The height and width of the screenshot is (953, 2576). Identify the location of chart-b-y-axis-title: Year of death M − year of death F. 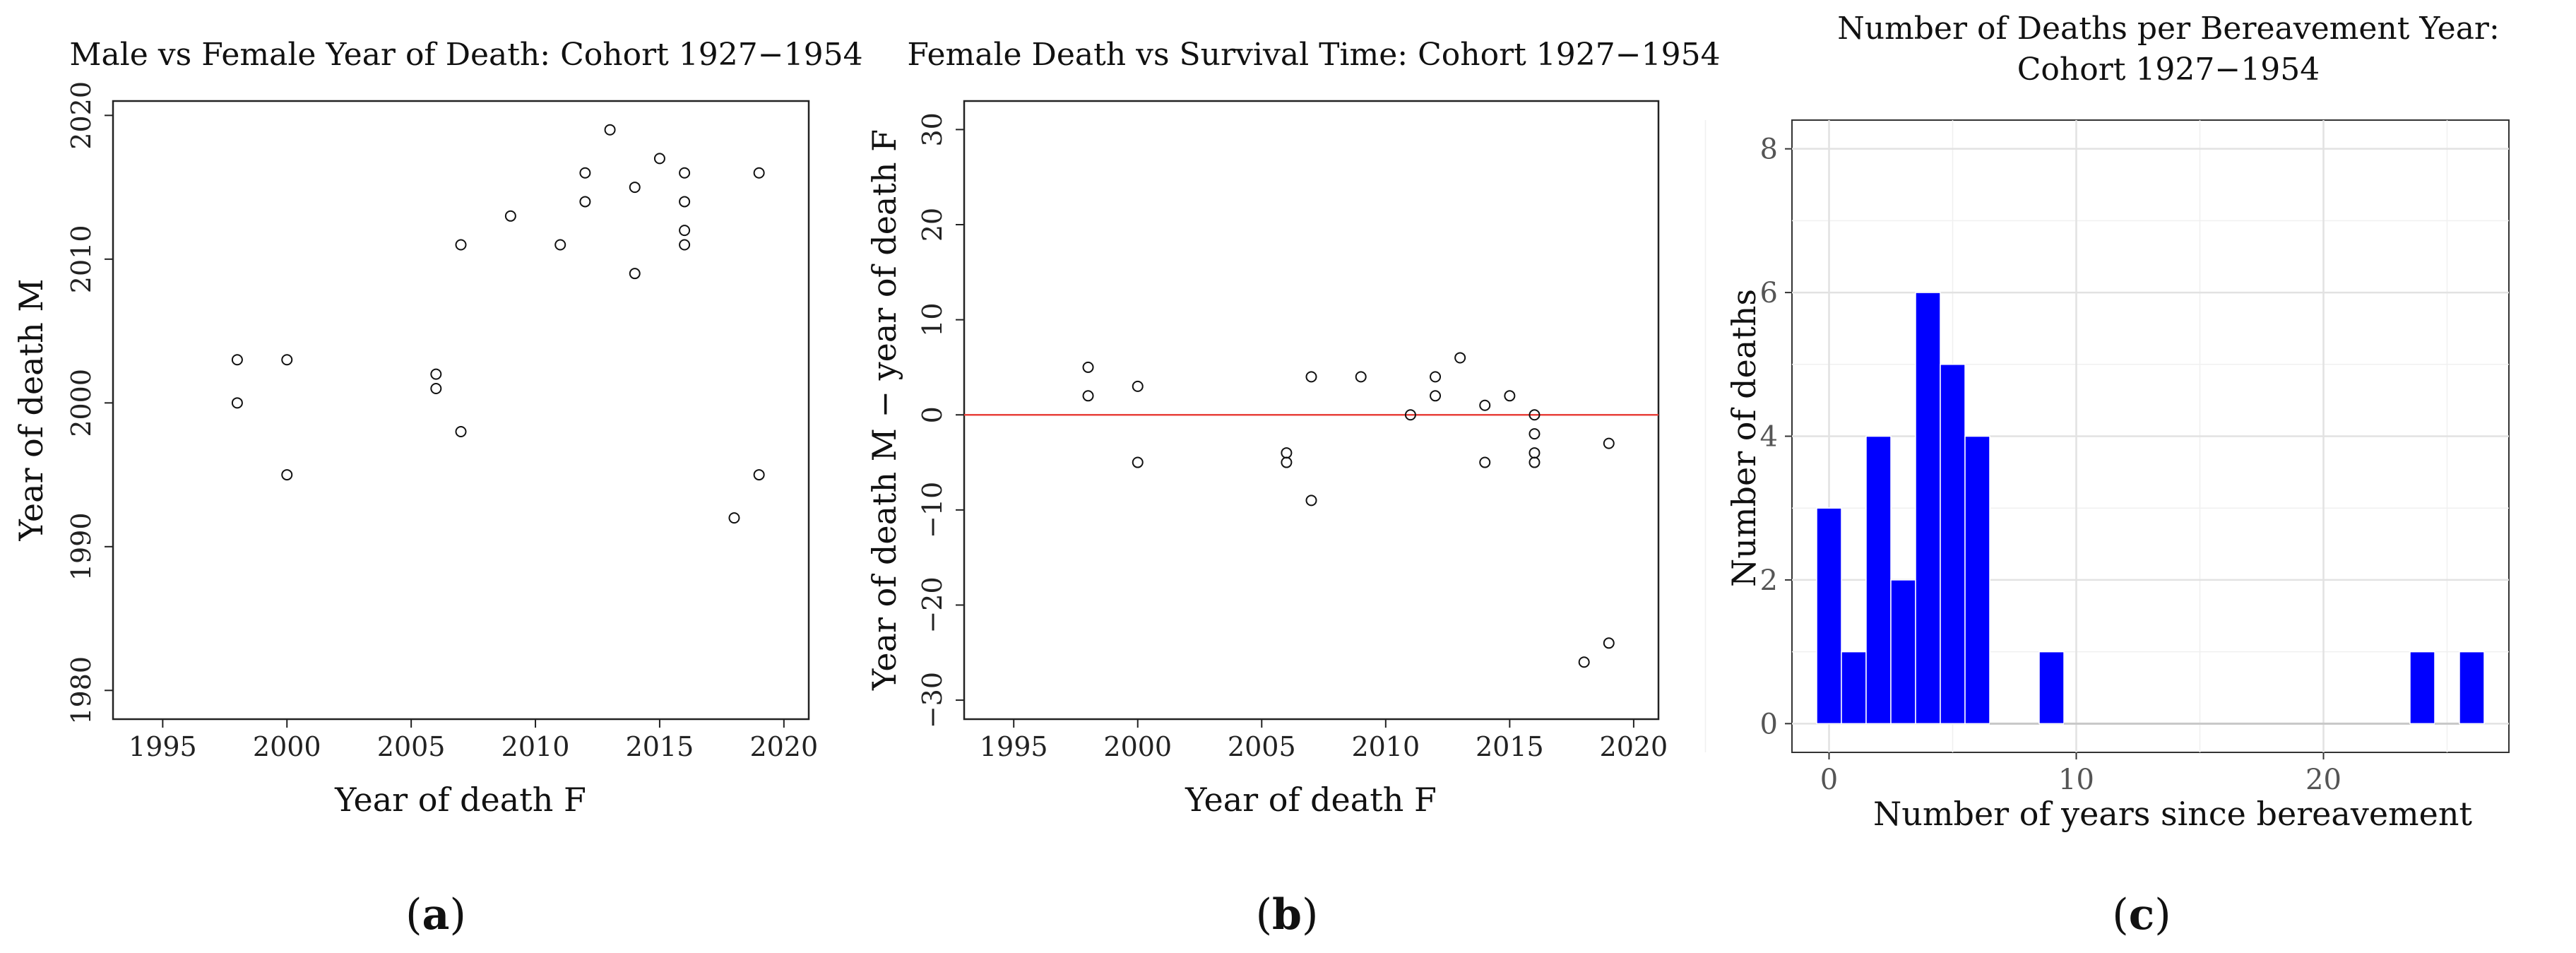
(884, 410).